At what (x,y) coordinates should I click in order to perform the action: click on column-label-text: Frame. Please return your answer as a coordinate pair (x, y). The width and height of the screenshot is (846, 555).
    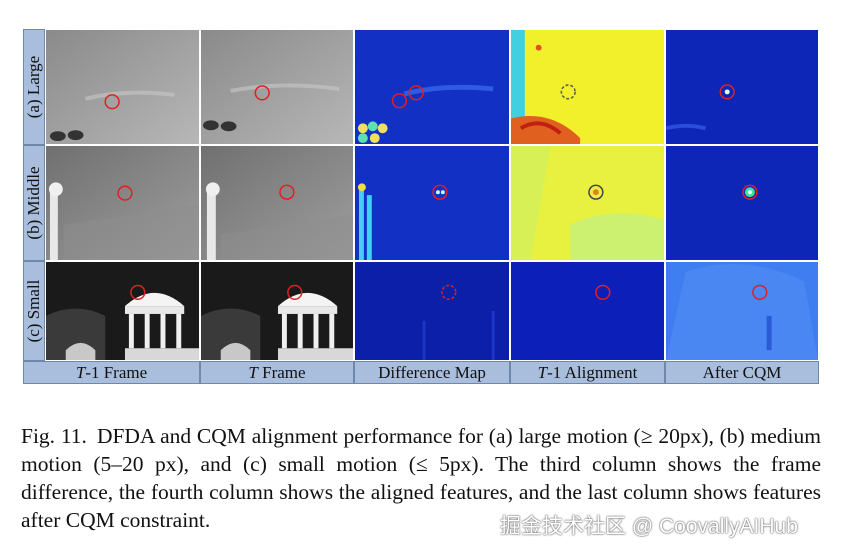
    Looking at the image, I should click on (281, 372).